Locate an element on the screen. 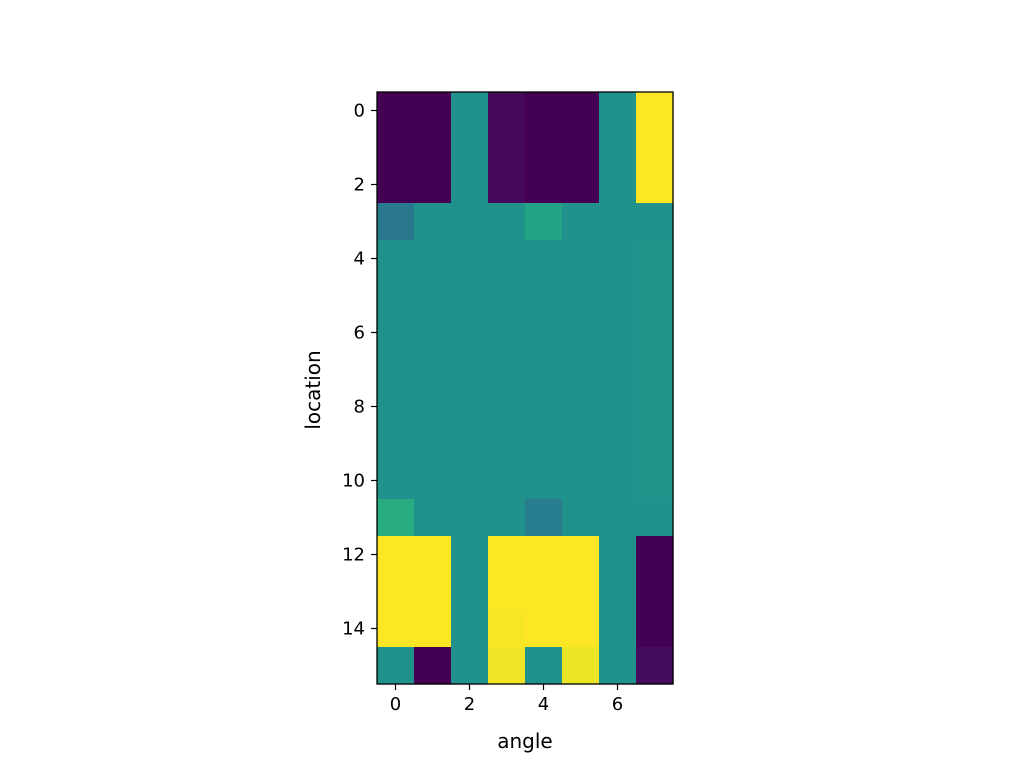 This screenshot has height=768, width=1024. x-axis-label: angle is located at coordinates (525, 741).